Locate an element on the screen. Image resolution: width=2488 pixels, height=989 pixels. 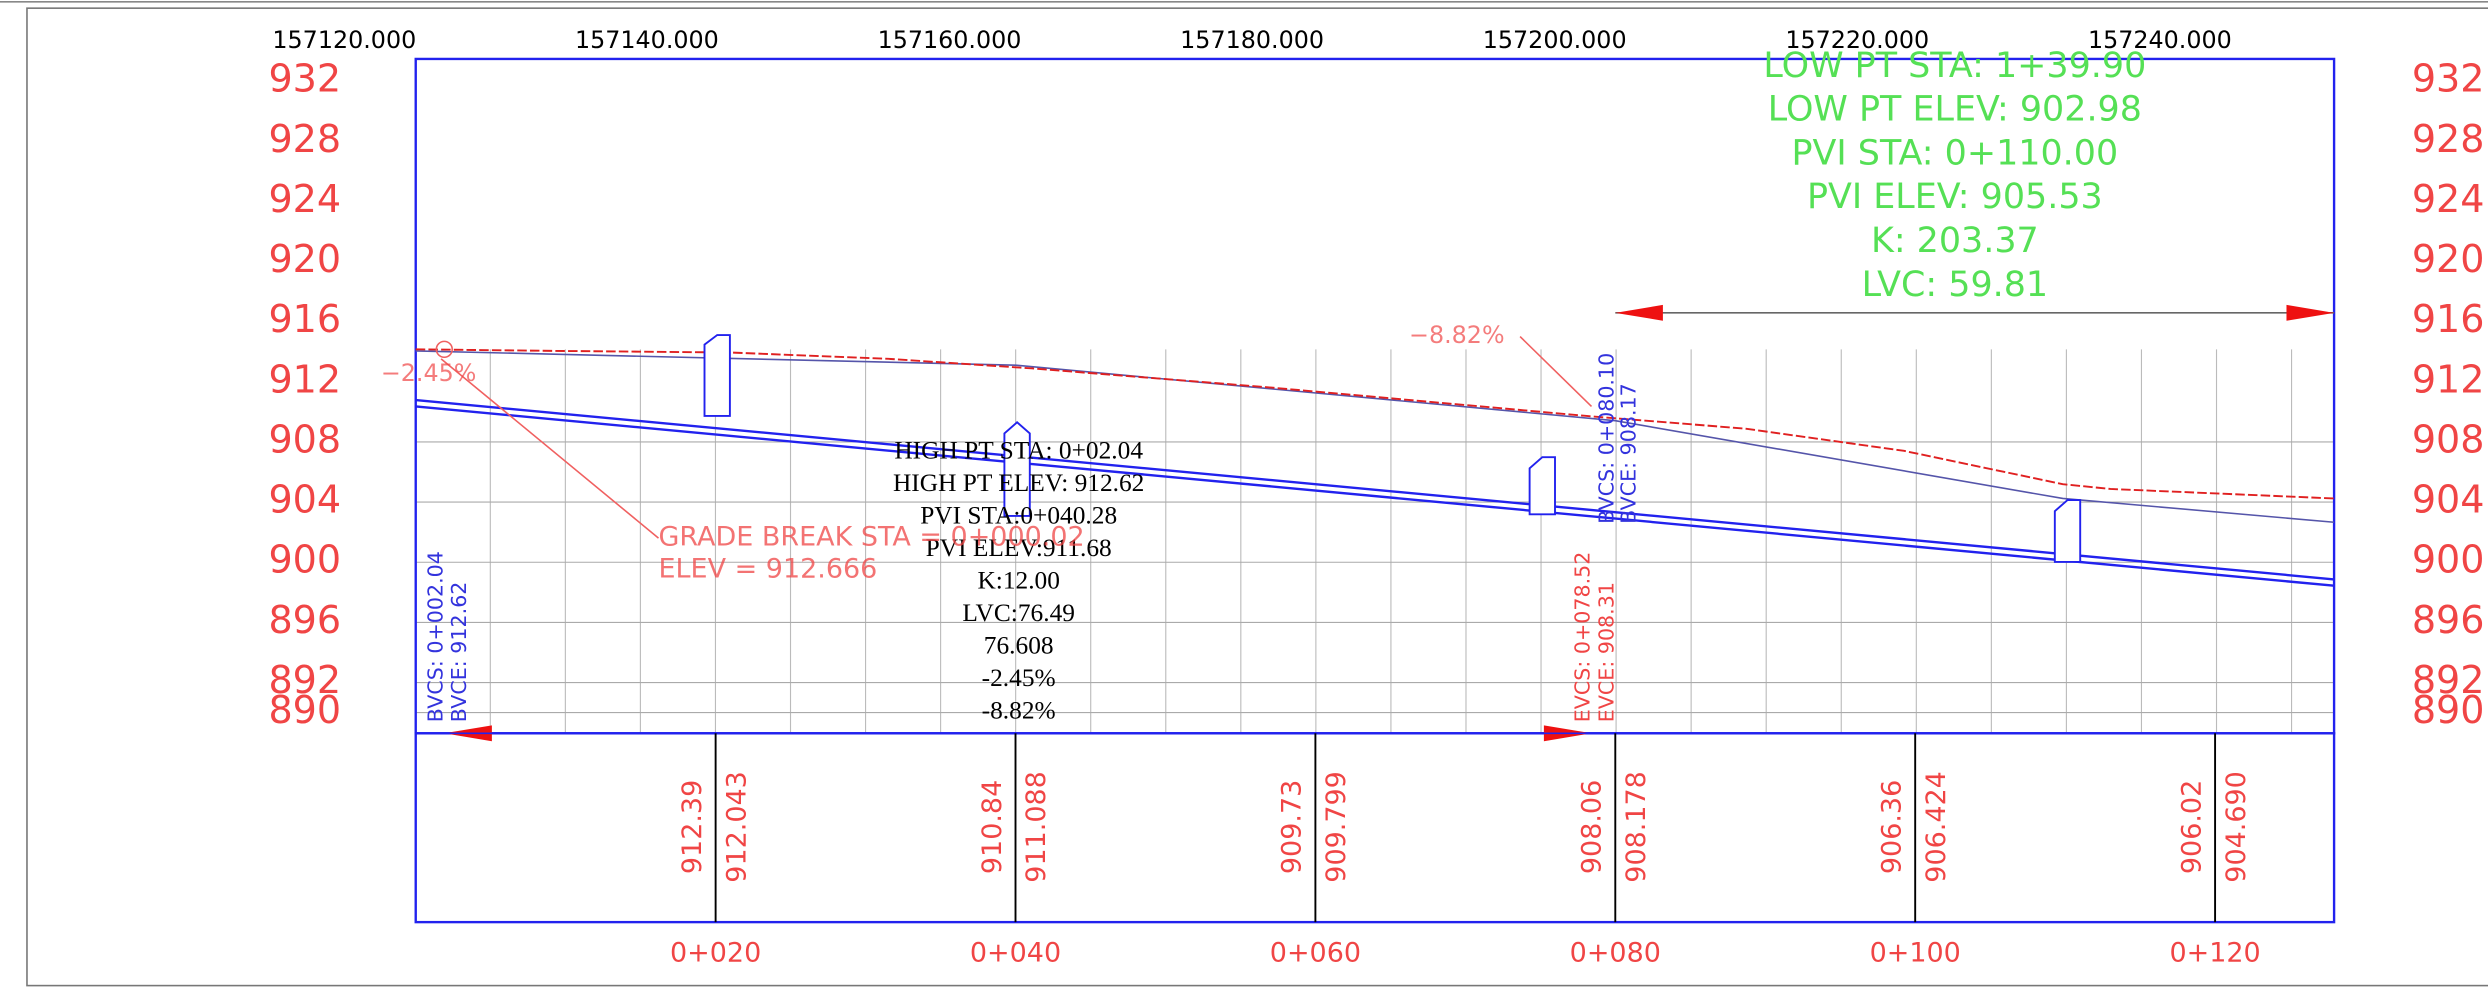
elevation-right: 924 is located at coordinates (2448, 199).